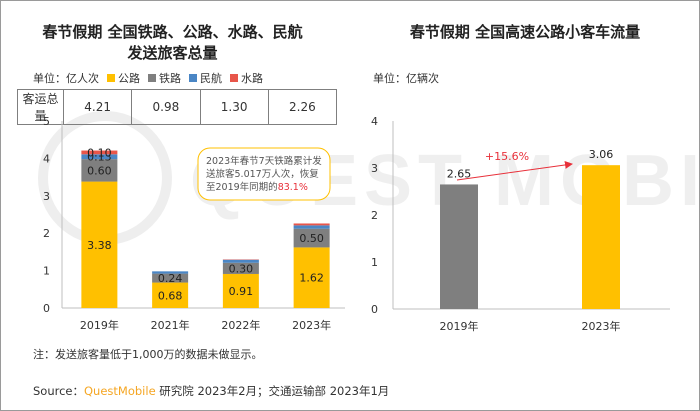 The image size is (700, 411). Describe the element at coordinates (525, 32) in the screenshot. I see `right-chart-title: 春节假期 全国高速公路小客车流量` at that location.